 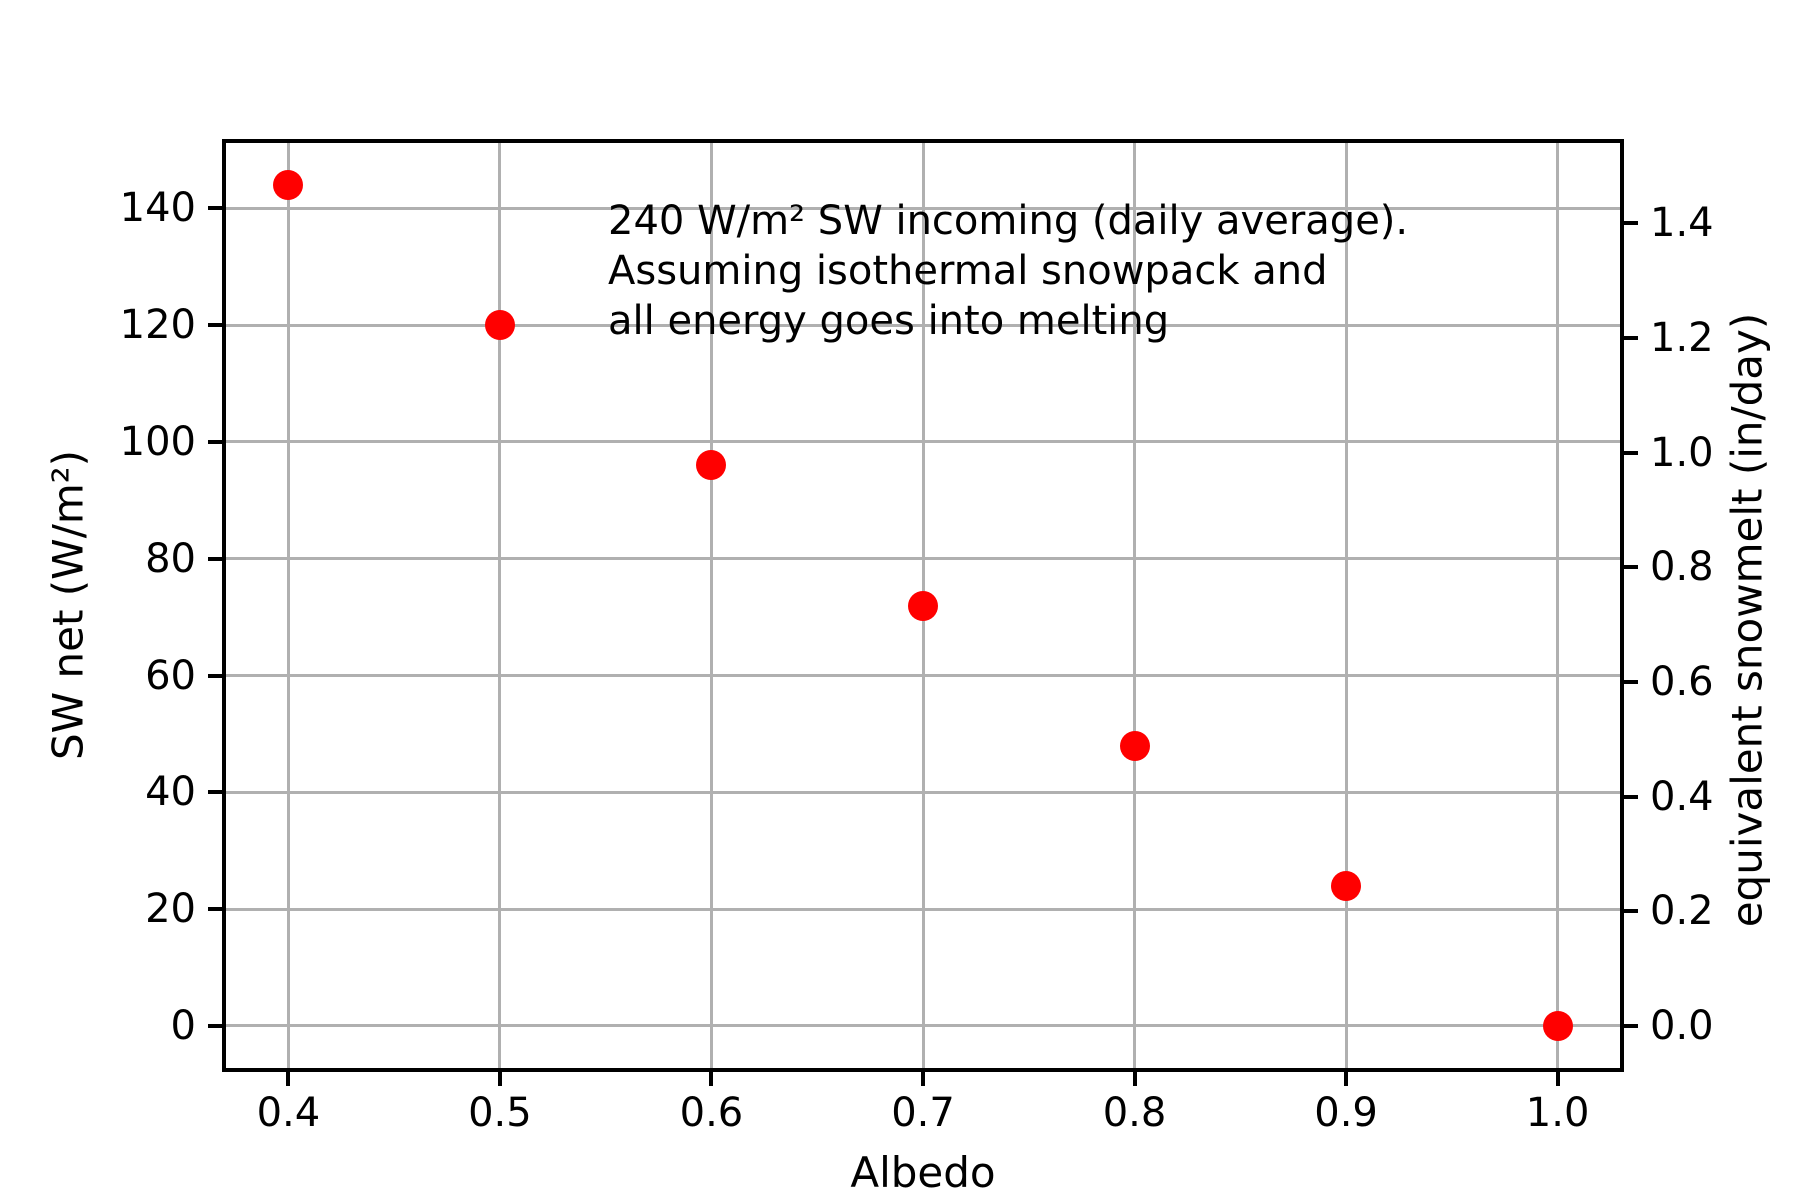 I want to click on x-tick-label: 0.5, so click(x=500, y=1113).